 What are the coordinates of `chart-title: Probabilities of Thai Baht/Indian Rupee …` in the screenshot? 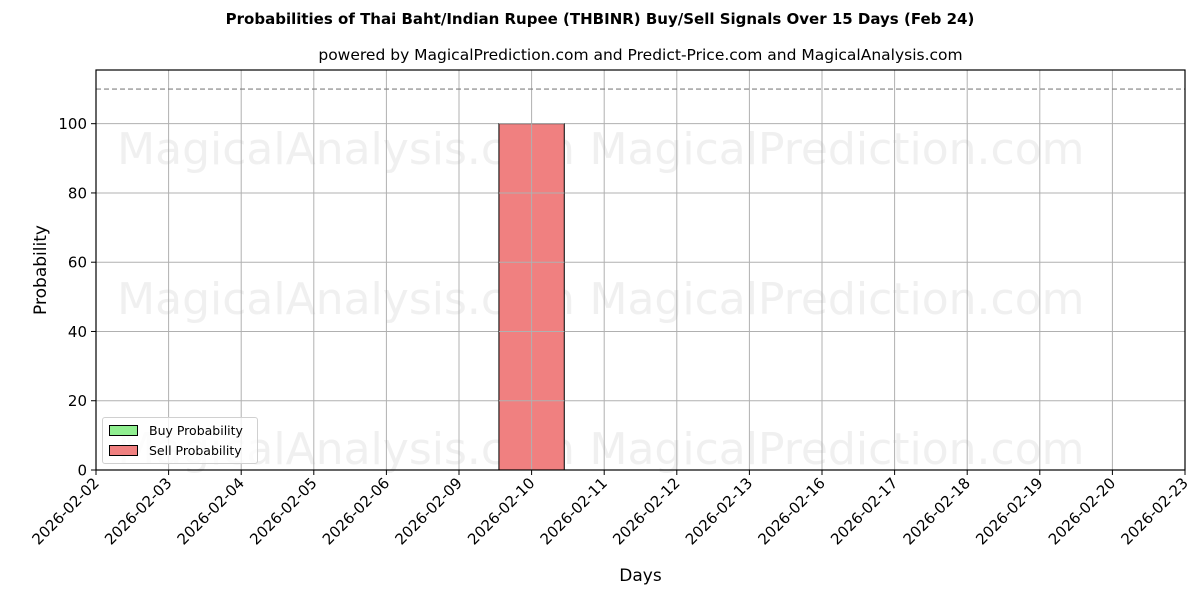 It's located at (600, 19).